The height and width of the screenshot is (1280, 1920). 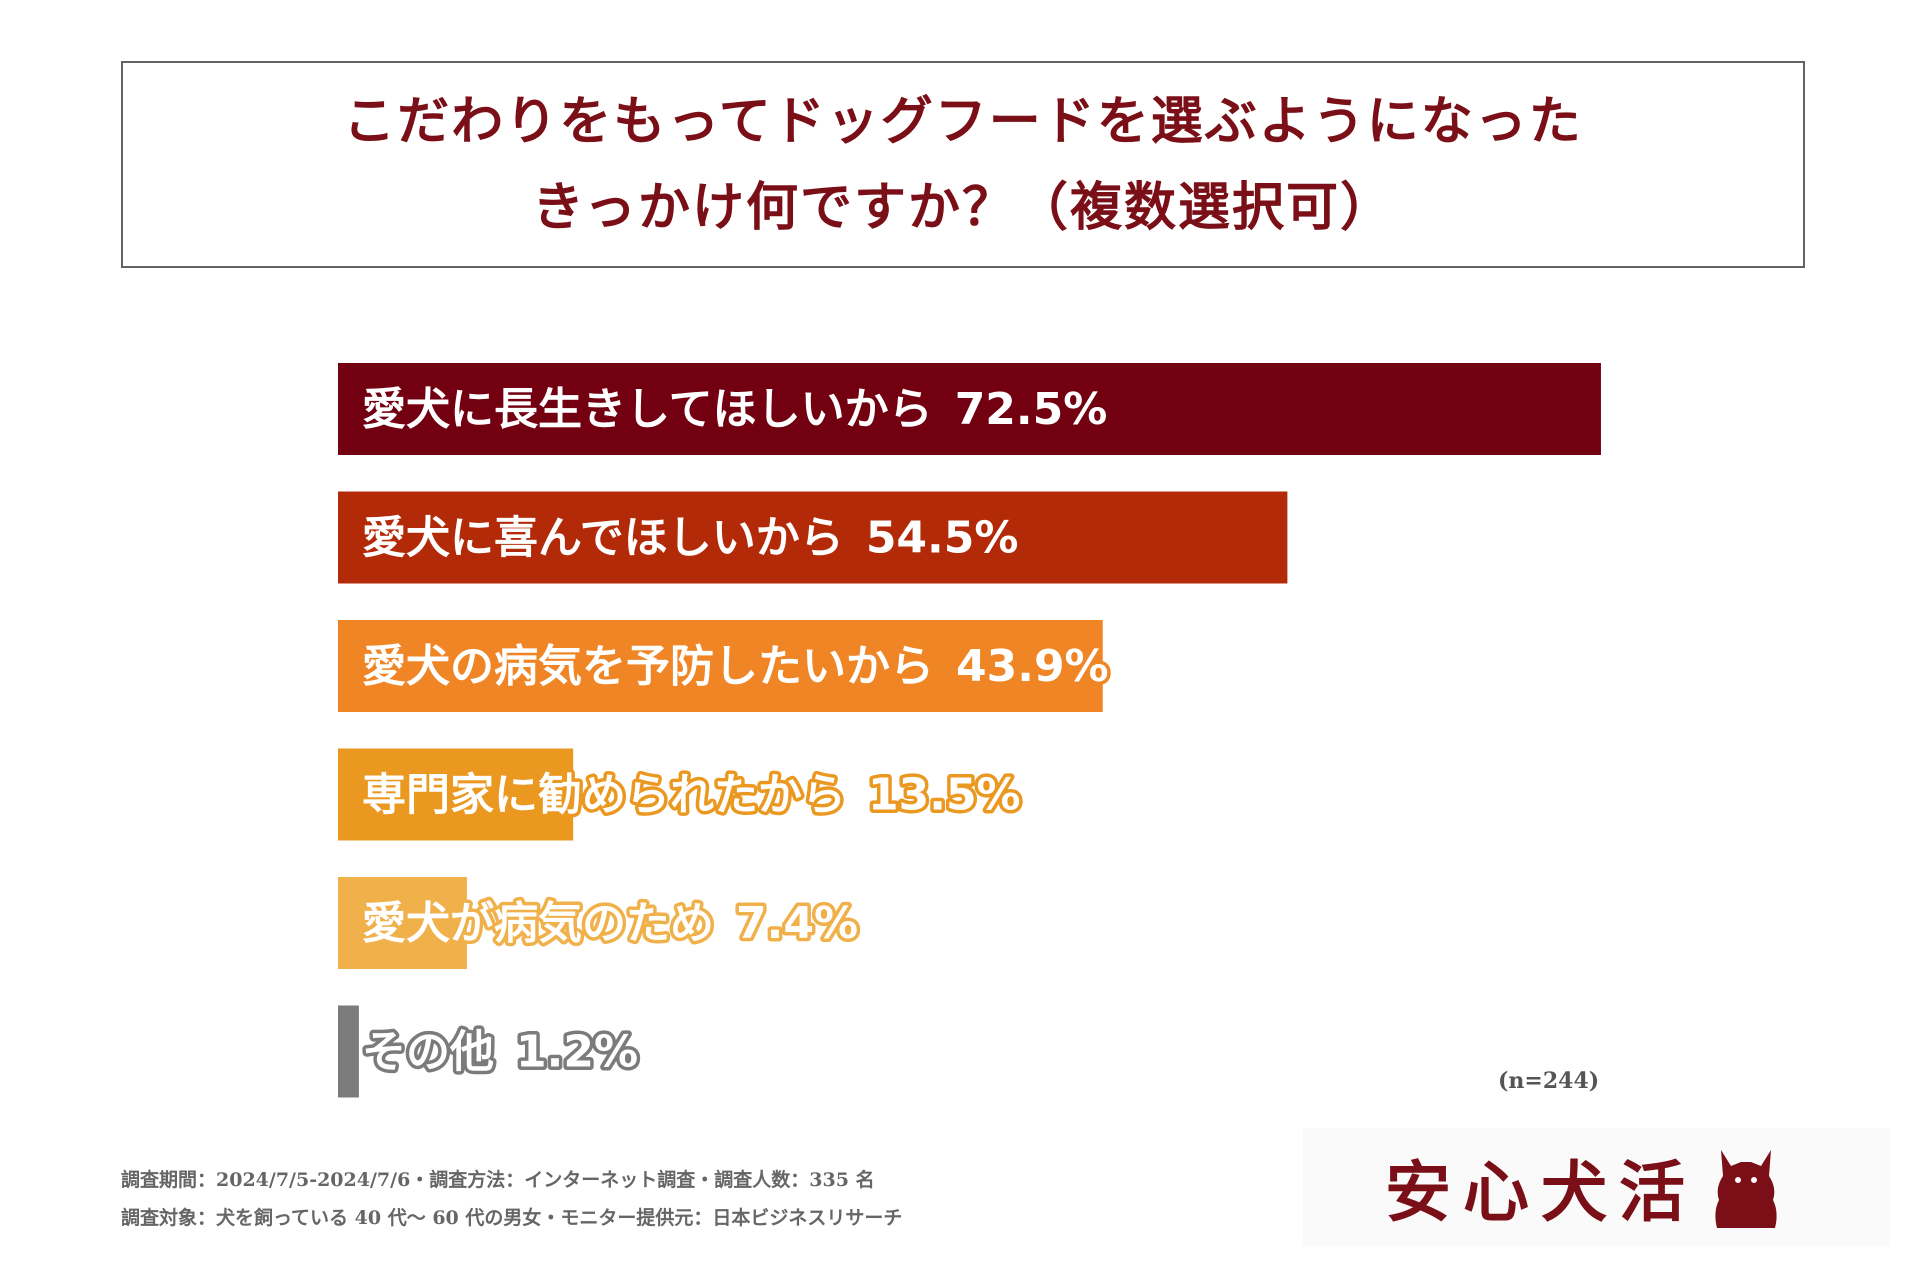 I want to click on category-label-2: 愛犬に喜んでほしいから, so click(x=603, y=538).